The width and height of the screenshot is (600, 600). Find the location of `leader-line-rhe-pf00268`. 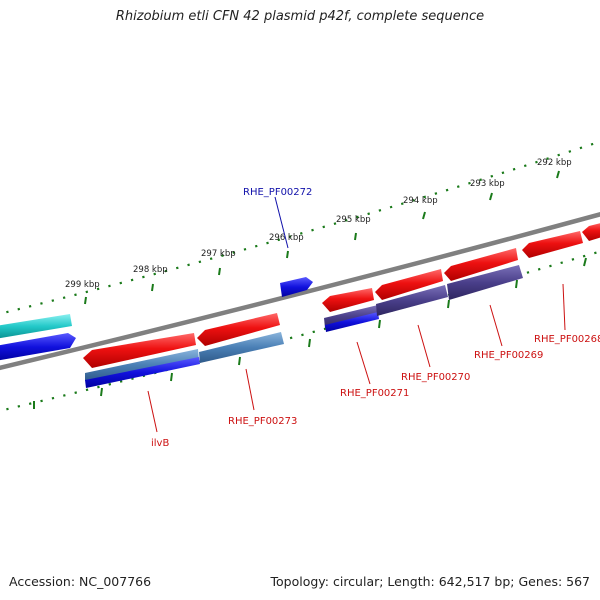

leader-line-rhe-pf00268 is located at coordinates (564, 307).